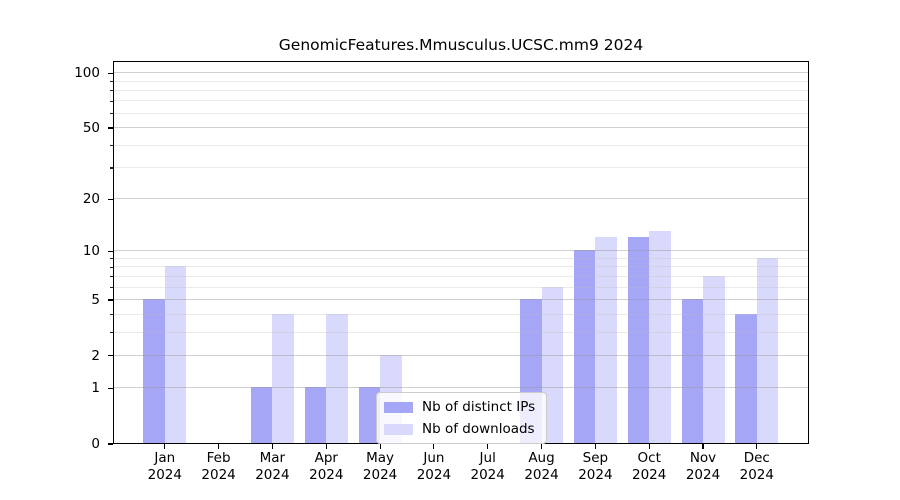 This screenshot has height=500, width=900. What do you see at coordinates (542, 467) in the screenshot?
I see `x-tick-label-aug: Aug 2024` at bounding box center [542, 467].